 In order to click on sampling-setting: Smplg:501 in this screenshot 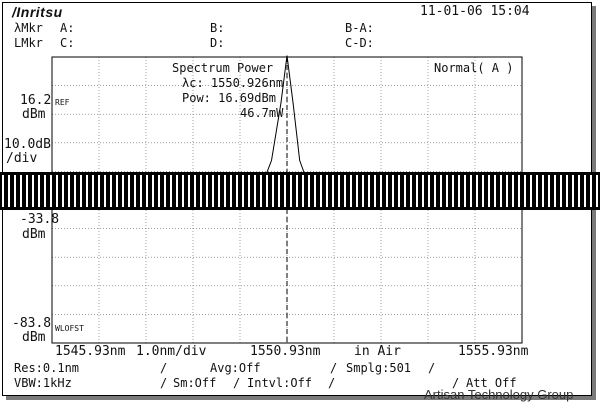, I will do `click(379, 368)`.